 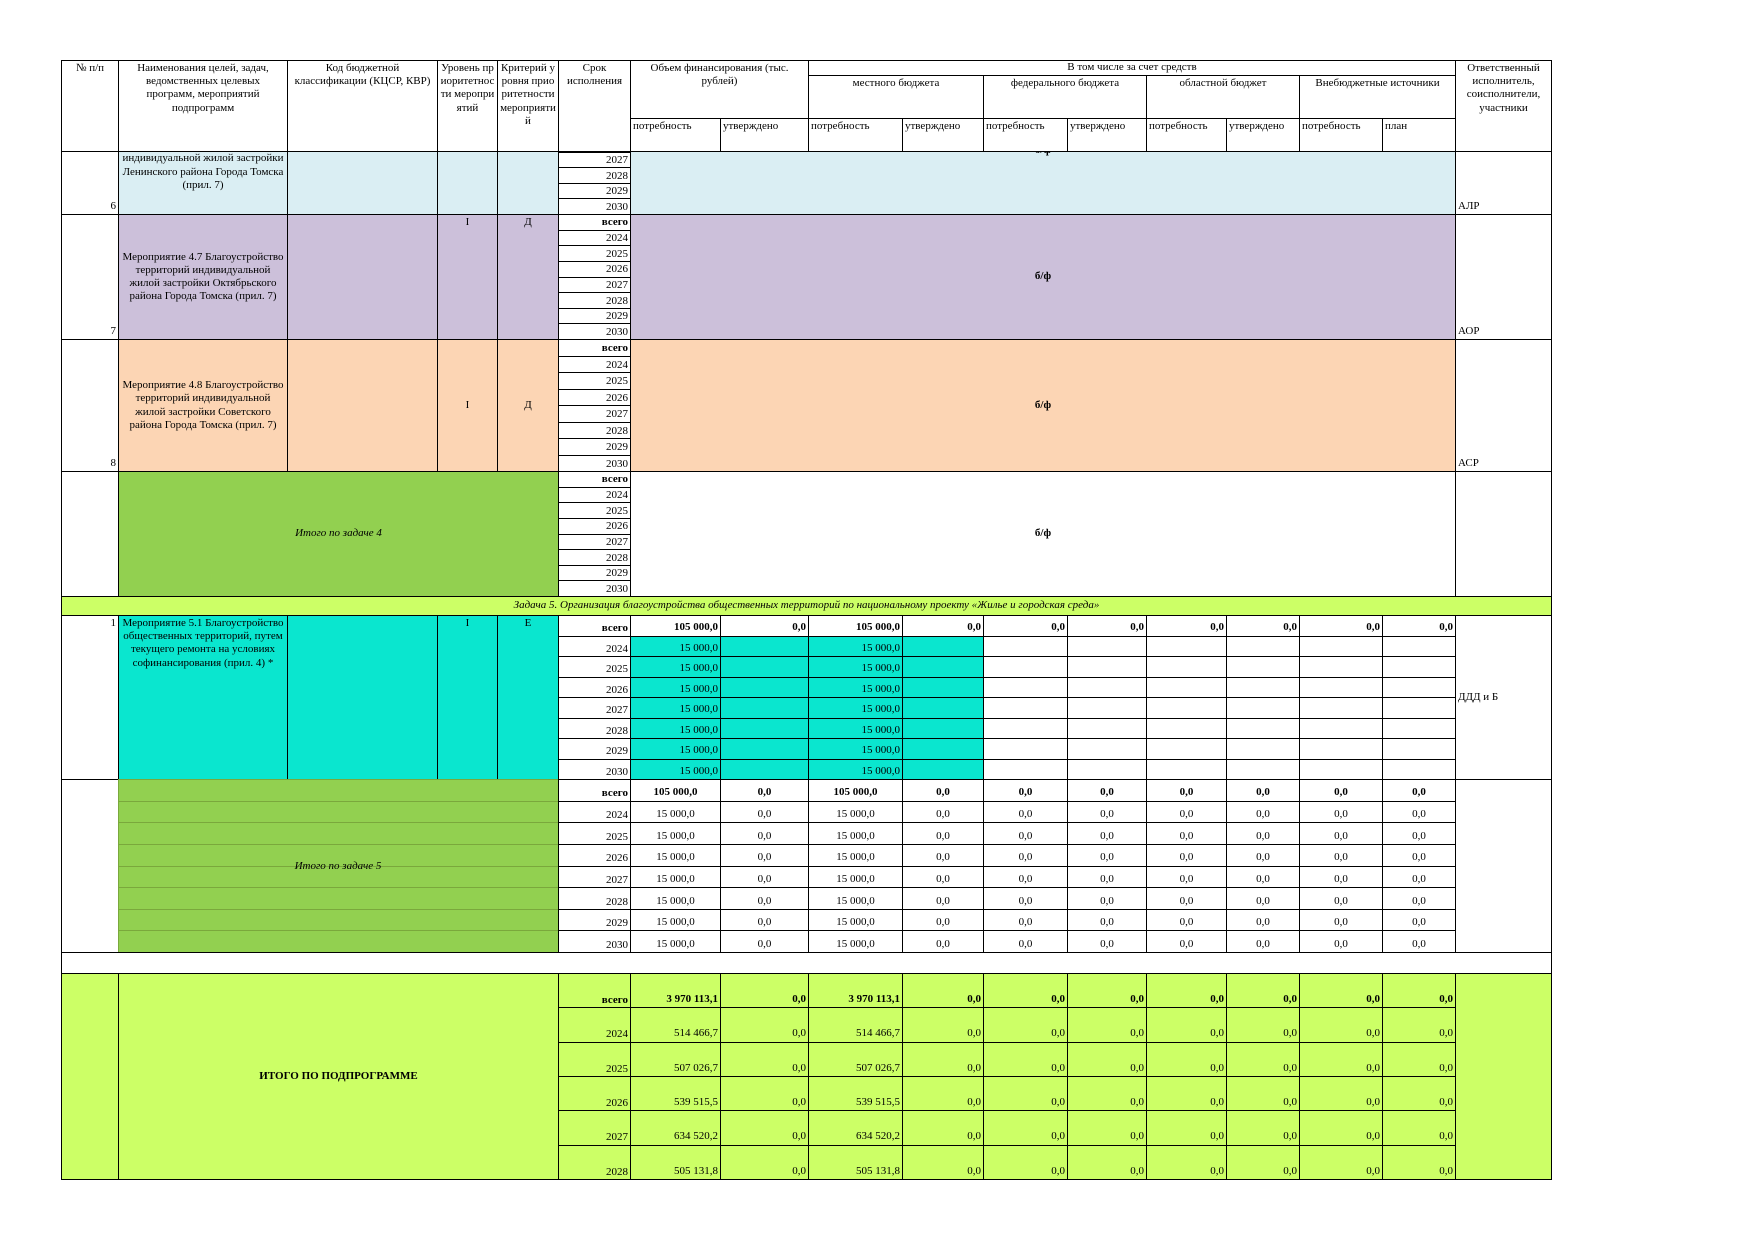 I want to click on term-year: 2024, so click(x=594, y=364).